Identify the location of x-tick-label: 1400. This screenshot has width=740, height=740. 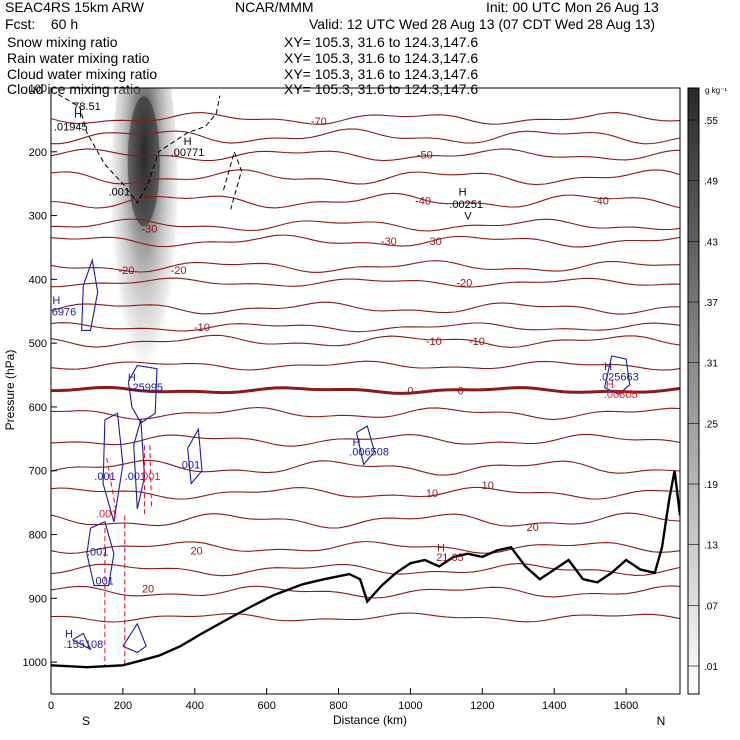
(554, 706).